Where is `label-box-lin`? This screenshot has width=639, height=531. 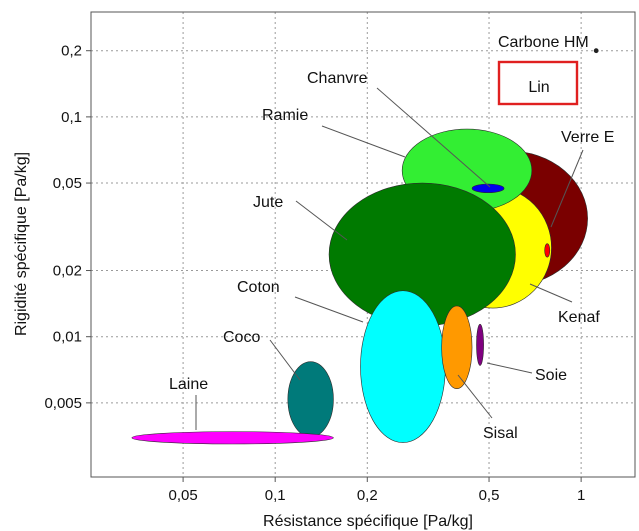 label-box-lin is located at coordinates (538, 83).